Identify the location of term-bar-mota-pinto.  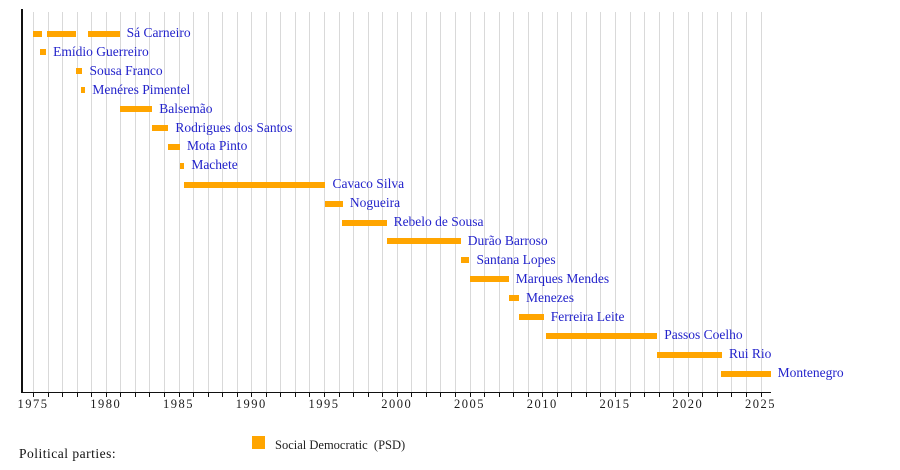
(174, 146).